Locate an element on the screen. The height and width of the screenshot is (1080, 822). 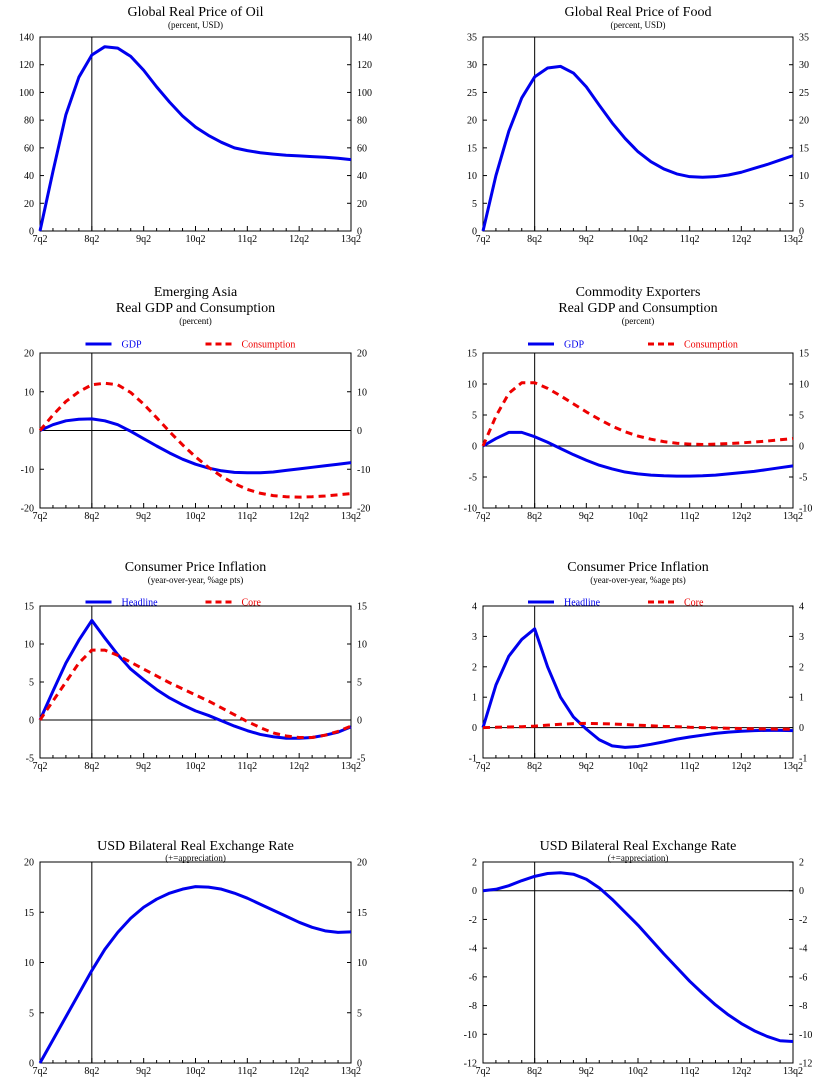
chart-title: Global Real Price of Food is located at coordinates (638, 12).